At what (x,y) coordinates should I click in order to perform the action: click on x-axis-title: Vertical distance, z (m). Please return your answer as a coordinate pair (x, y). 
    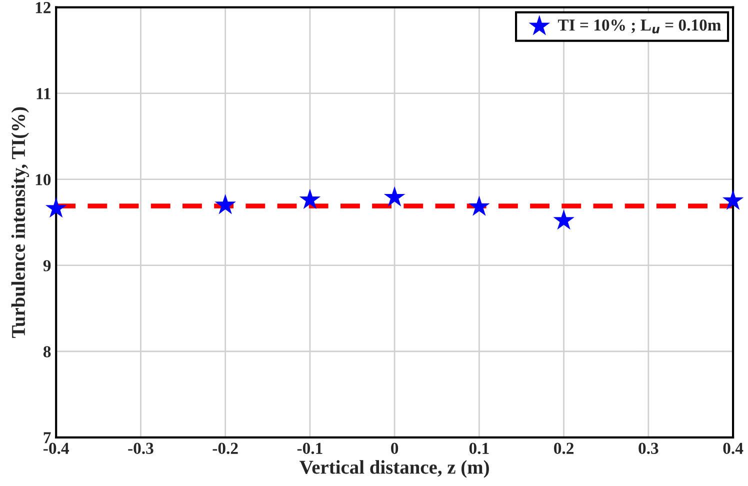
    Looking at the image, I should click on (394, 469).